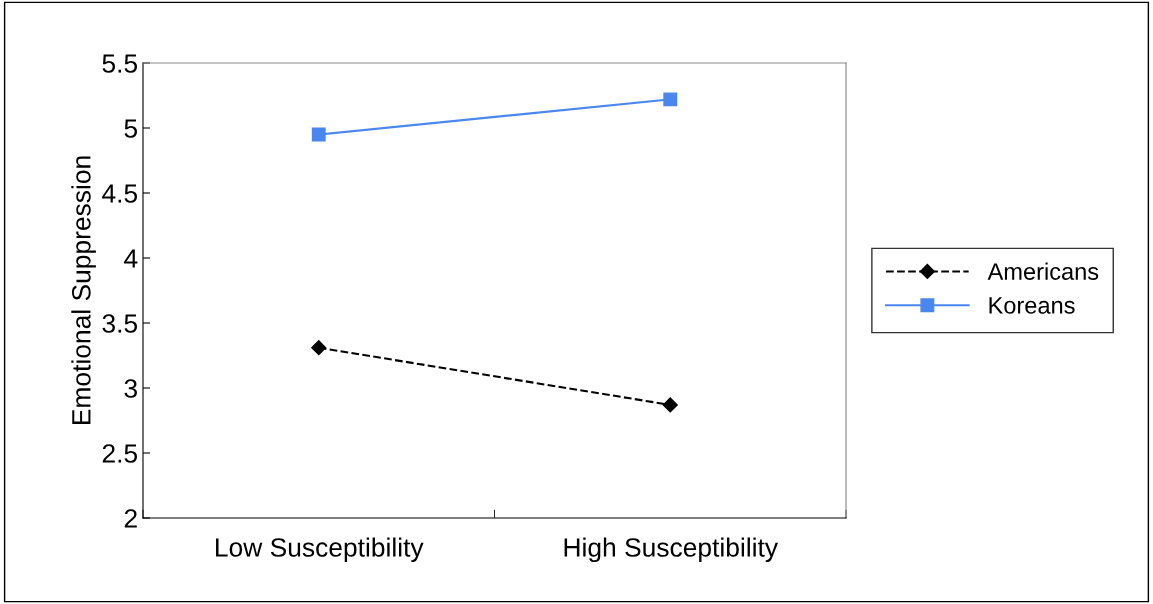  What do you see at coordinates (320, 550) in the screenshot?
I see `x-tick-label: Low Susceptibility` at bounding box center [320, 550].